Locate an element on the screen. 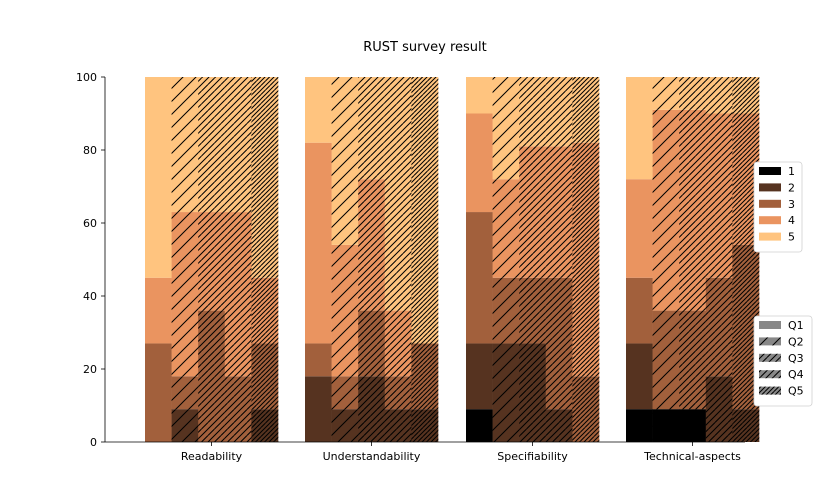 Image resolution: width=830 pixels, height=498 pixels. legend-label-q1: Q1 is located at coordinates (796, 325).